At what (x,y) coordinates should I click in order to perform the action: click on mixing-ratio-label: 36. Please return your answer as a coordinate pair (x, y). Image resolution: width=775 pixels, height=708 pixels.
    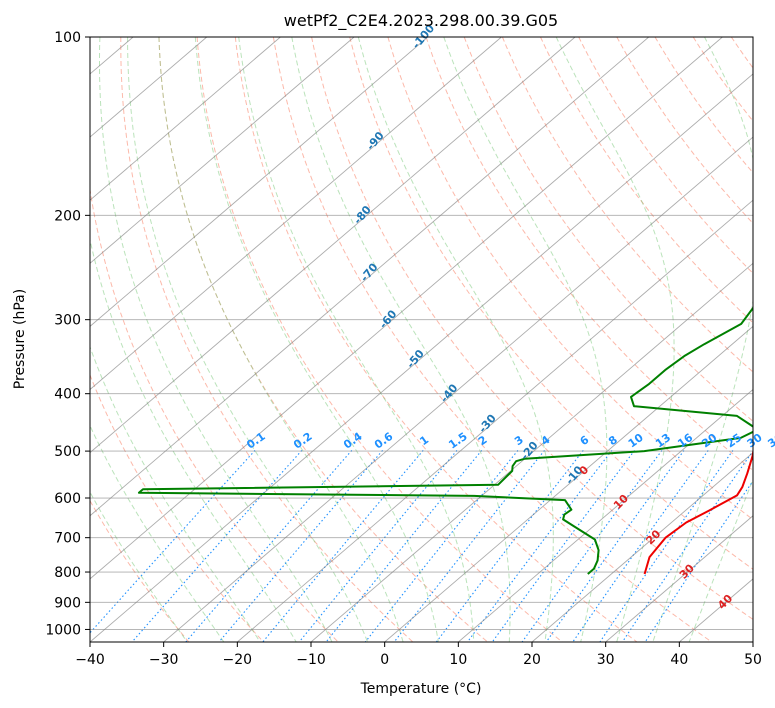
    Looking at the image, I should click on (770, 441).